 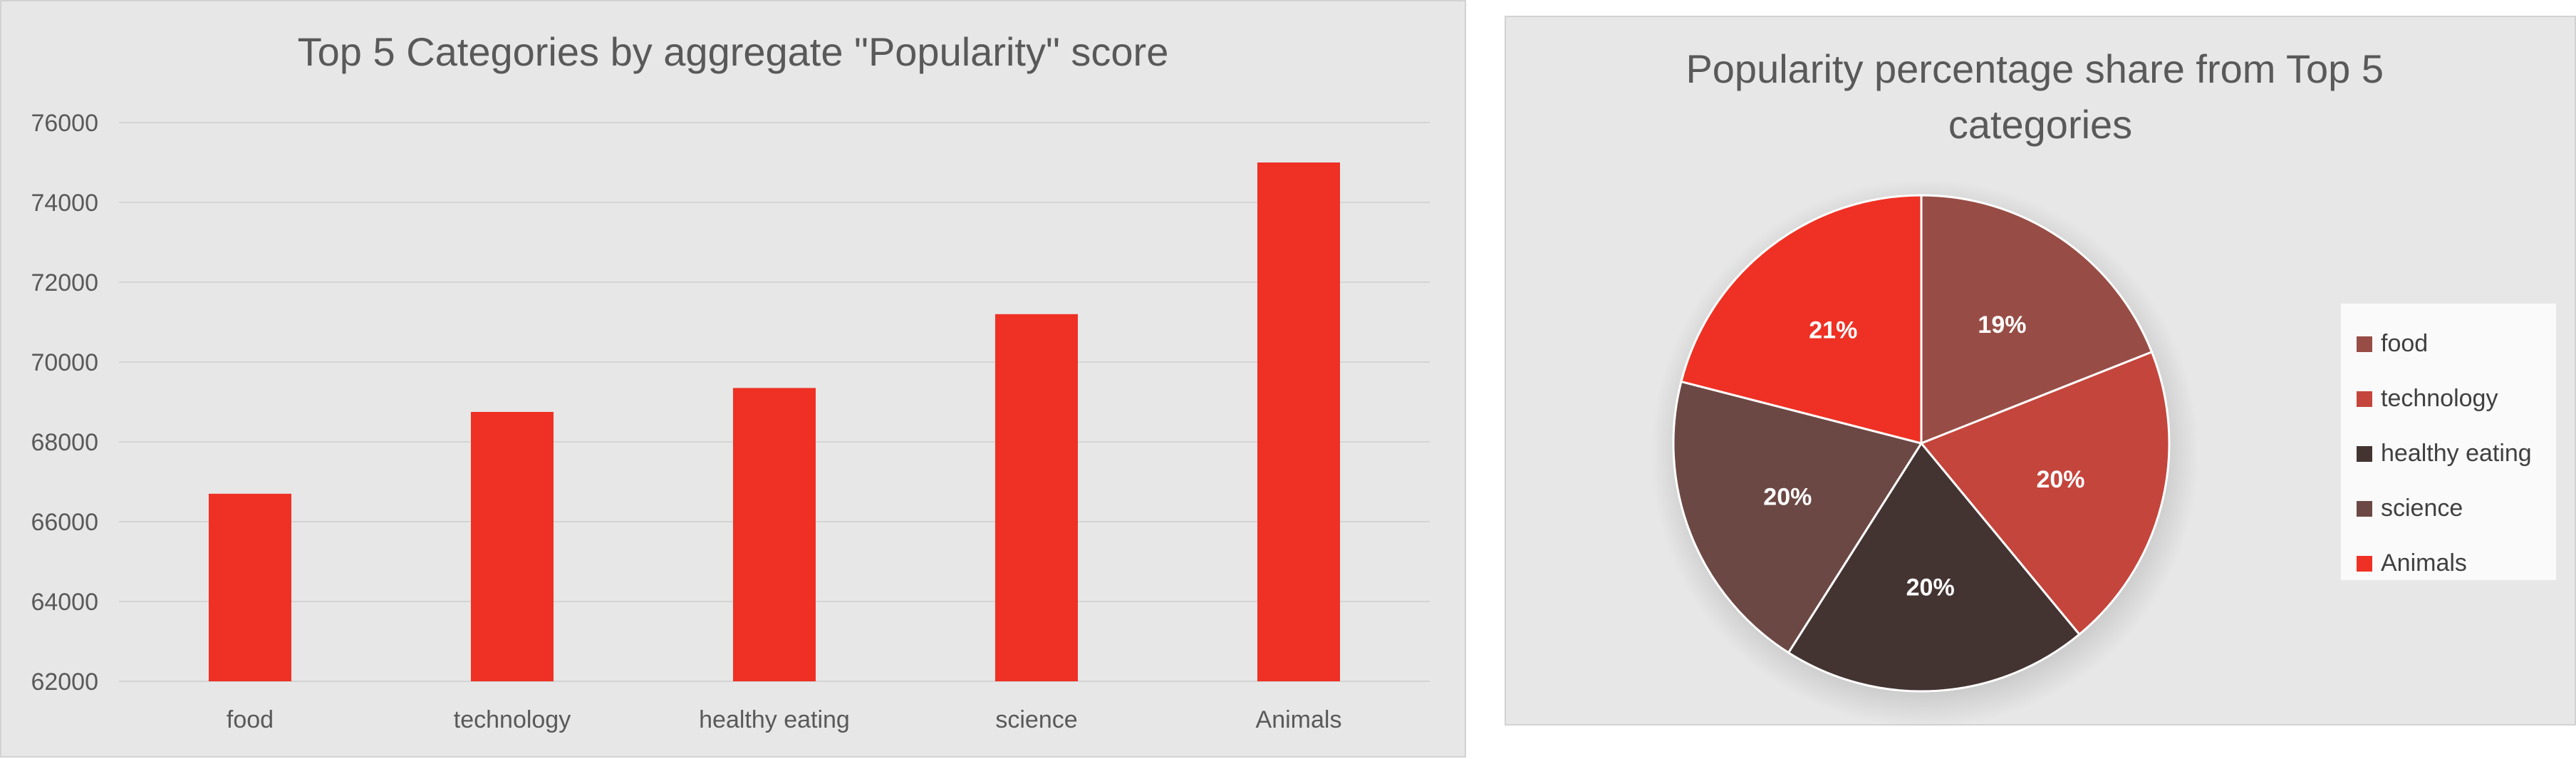 What do you see at coordinates (64, 682) in the screenshot?
I see `y-tick-label: 62000` at bounding box center [64, 682].